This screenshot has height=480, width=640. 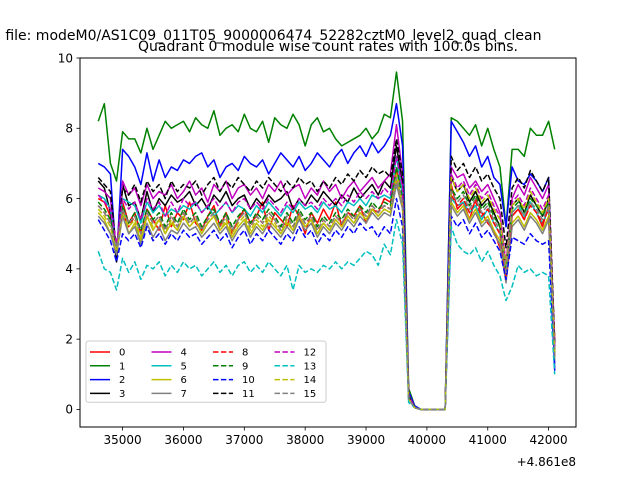 What do you see at coordinates (546, 462) in the screenshot?
I see `x-offset-label: +4.861e8` at bounding box center [546, 462].